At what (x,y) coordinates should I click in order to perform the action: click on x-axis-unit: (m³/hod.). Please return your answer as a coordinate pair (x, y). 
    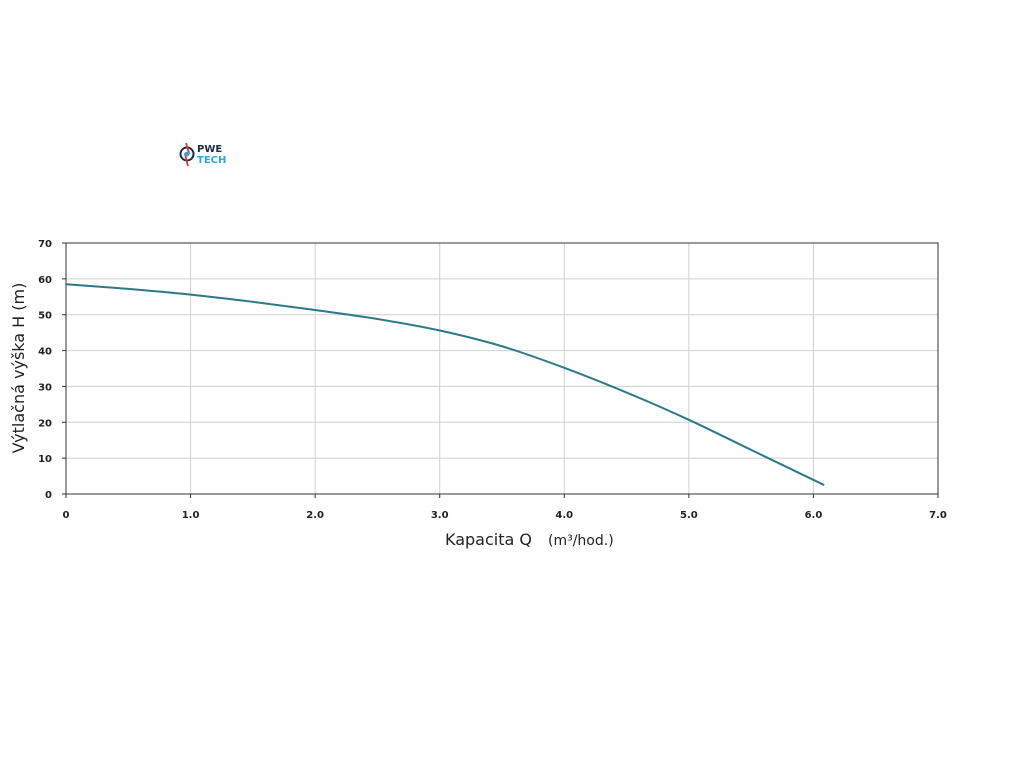
    Looking at the image, I should click on (581, 541).